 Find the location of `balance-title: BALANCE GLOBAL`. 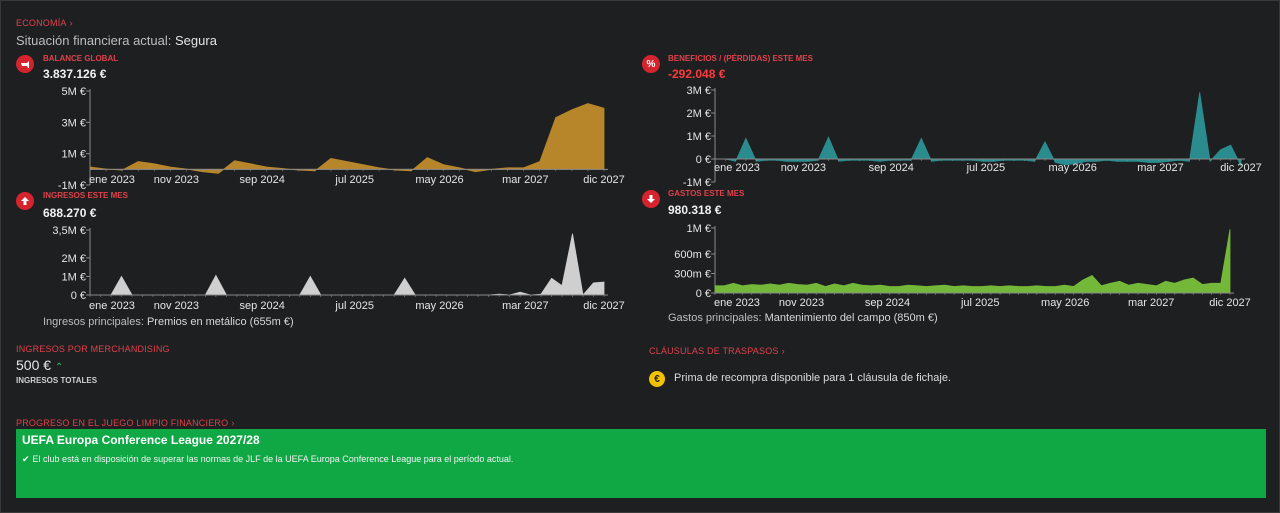

balance-title: BALANCE GLOBAL is located at coordinates (81, 58).